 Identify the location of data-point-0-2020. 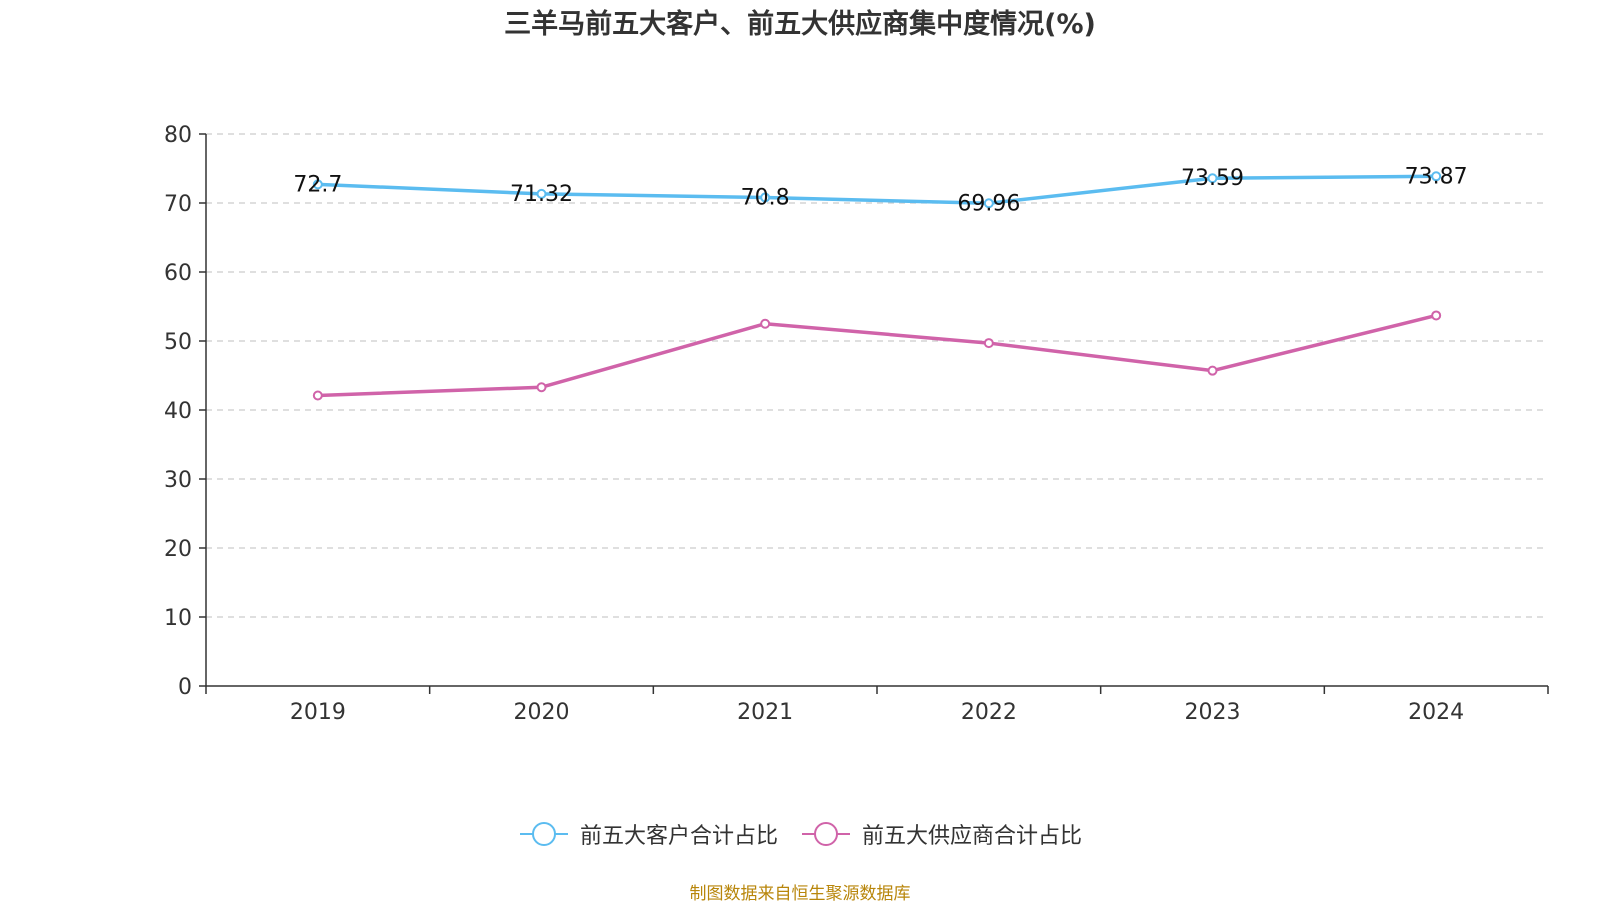
(541, 193).